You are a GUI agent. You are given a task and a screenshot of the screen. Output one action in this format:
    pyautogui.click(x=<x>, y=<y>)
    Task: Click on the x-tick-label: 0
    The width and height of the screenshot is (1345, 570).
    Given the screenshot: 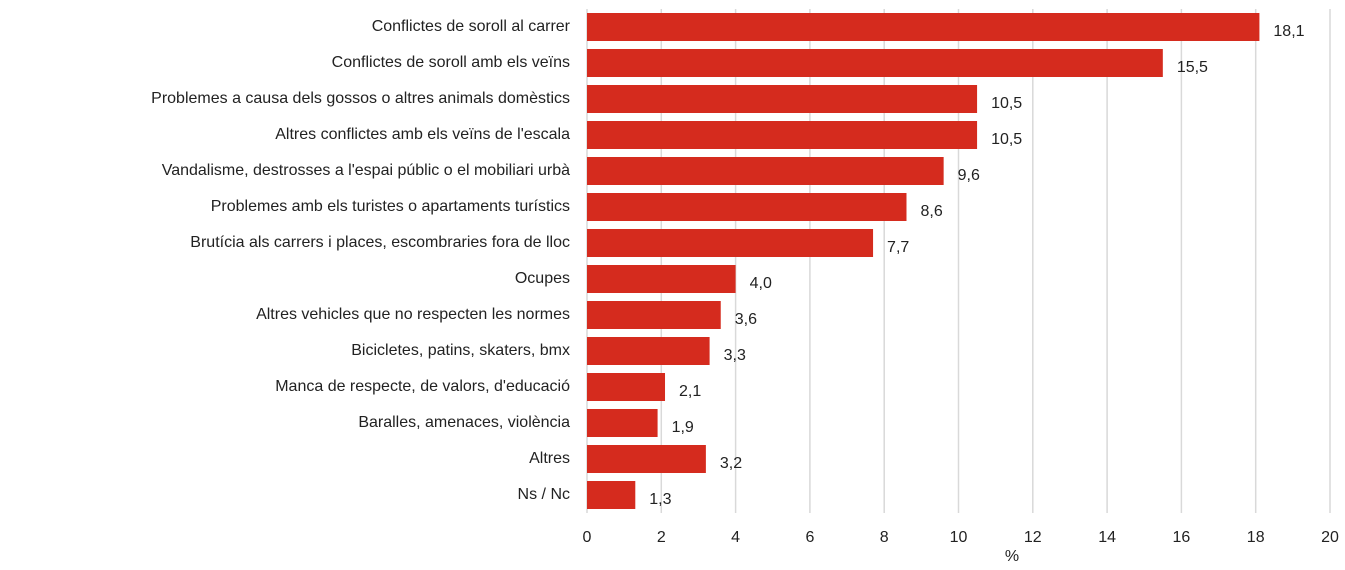 What is the action you would take?
    pyautogui.click(x=587, y=537)
    